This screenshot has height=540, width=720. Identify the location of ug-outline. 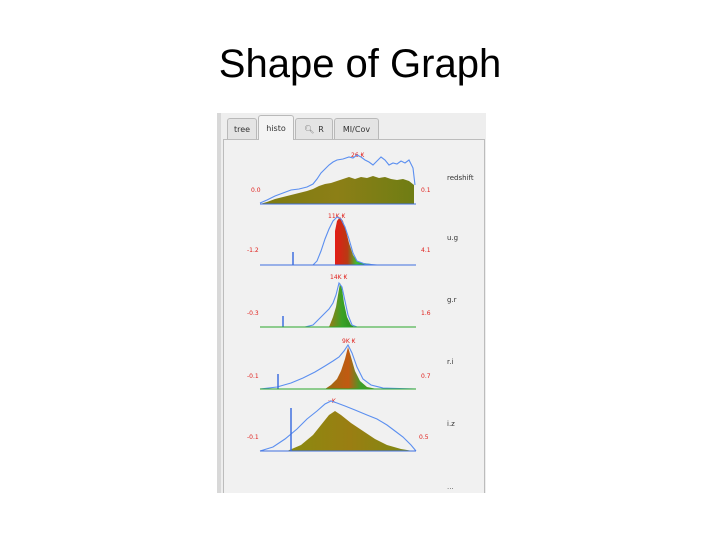
(338, 241).